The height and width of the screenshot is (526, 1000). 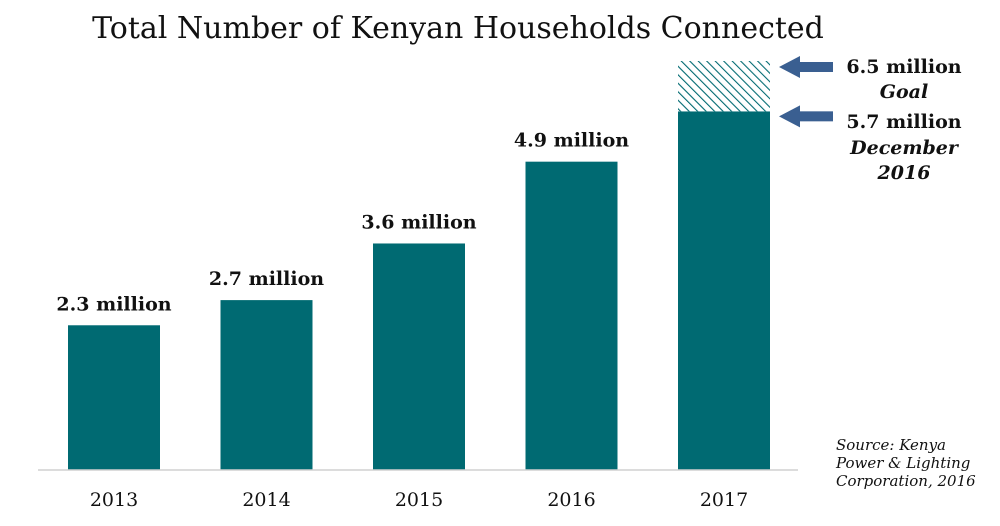 What do you see at coordinates (571, 141) in the screenshot?
I see `data-label: 4.9 million` at bounding box center [571, 141].